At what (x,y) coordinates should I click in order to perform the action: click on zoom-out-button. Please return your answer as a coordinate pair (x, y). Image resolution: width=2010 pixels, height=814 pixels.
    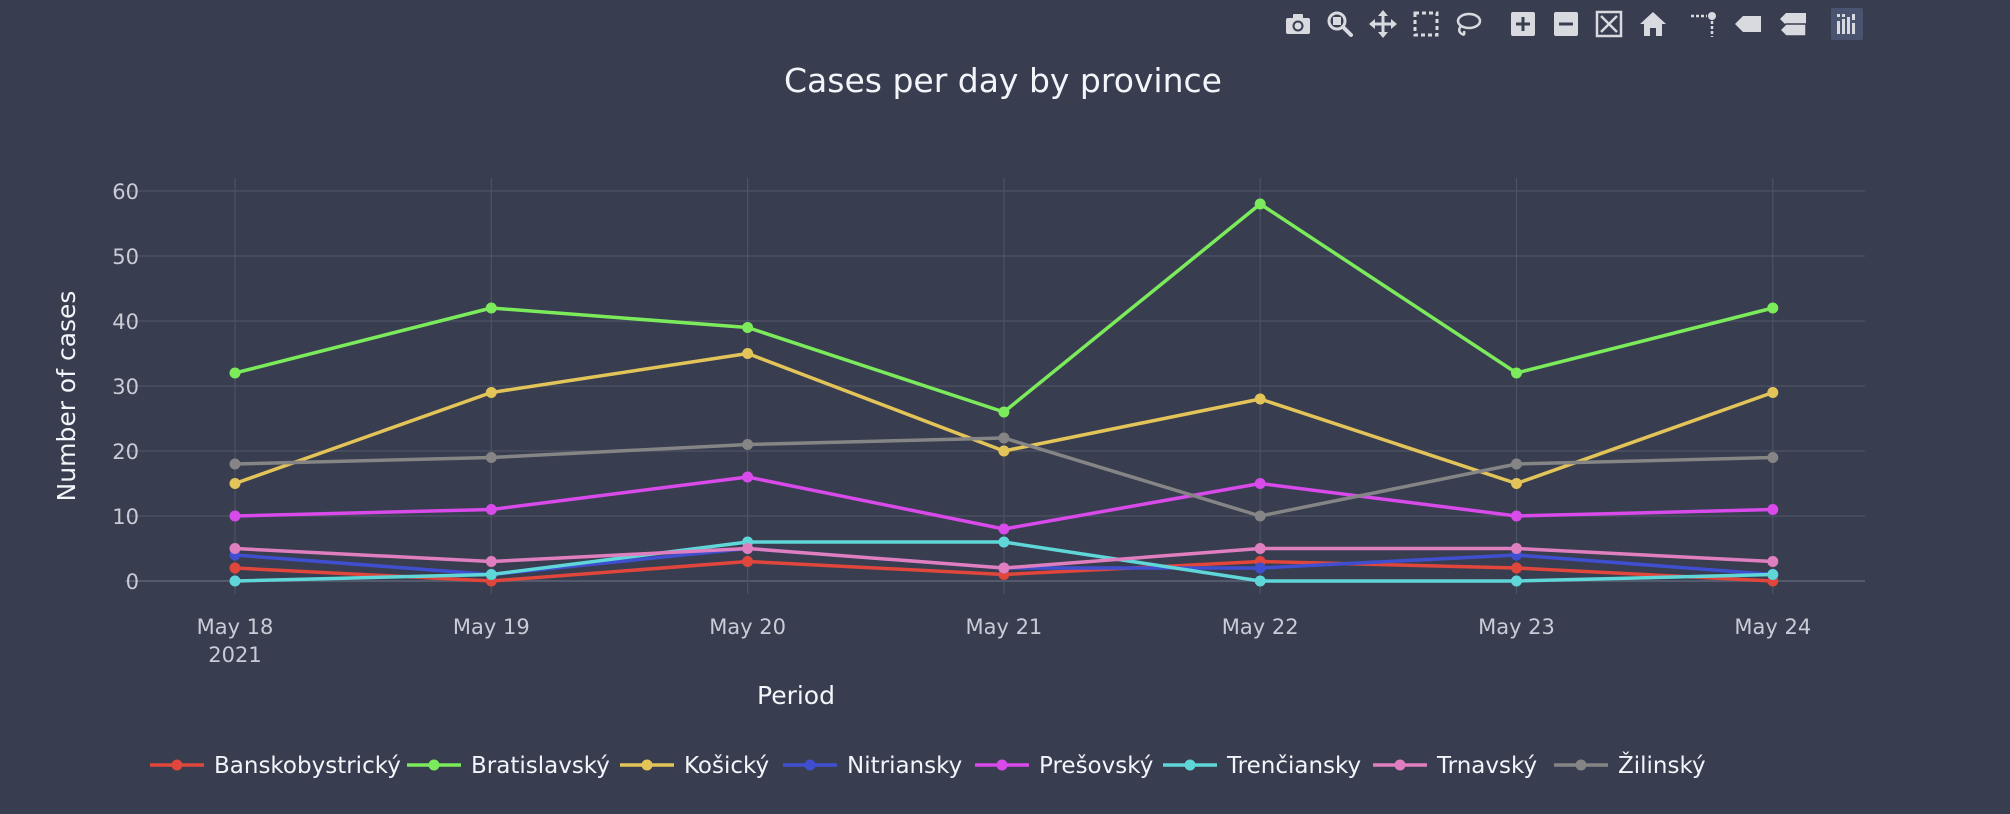
    Looking at the image, I should click on (1566, 24).